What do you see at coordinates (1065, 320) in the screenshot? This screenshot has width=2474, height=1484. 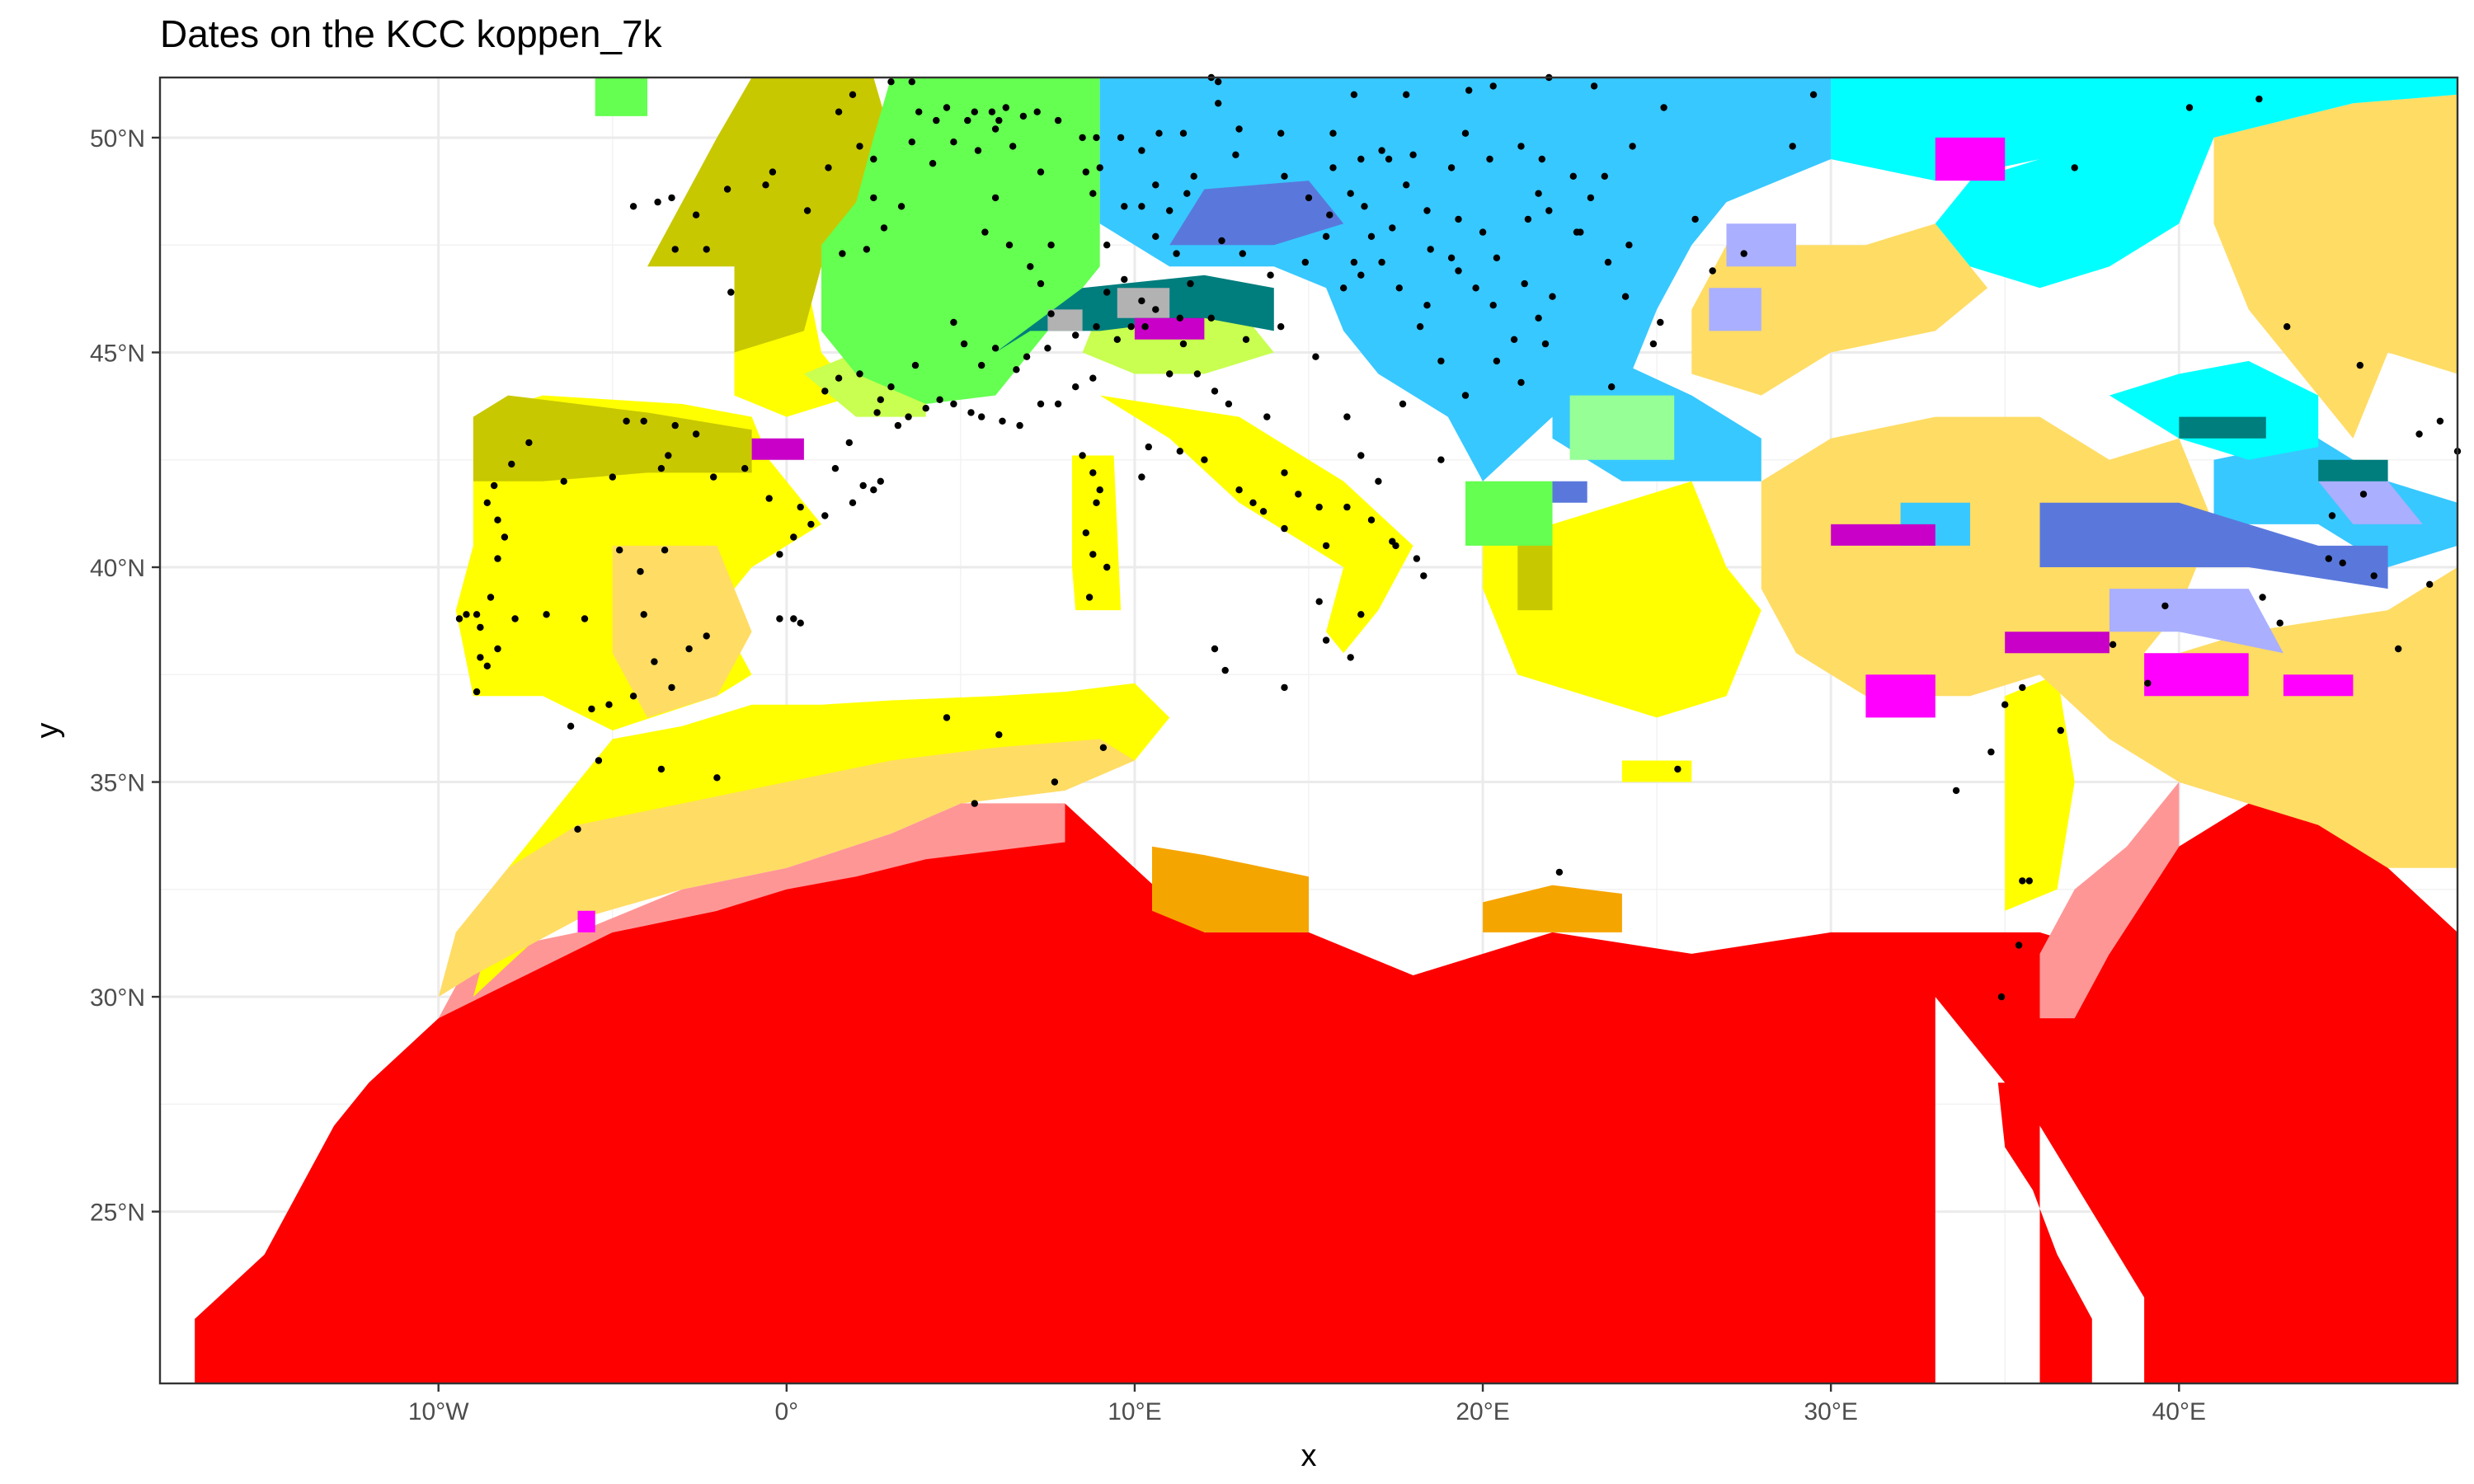 I see `climate-region-tundra` at bounding box center [1065, 320].